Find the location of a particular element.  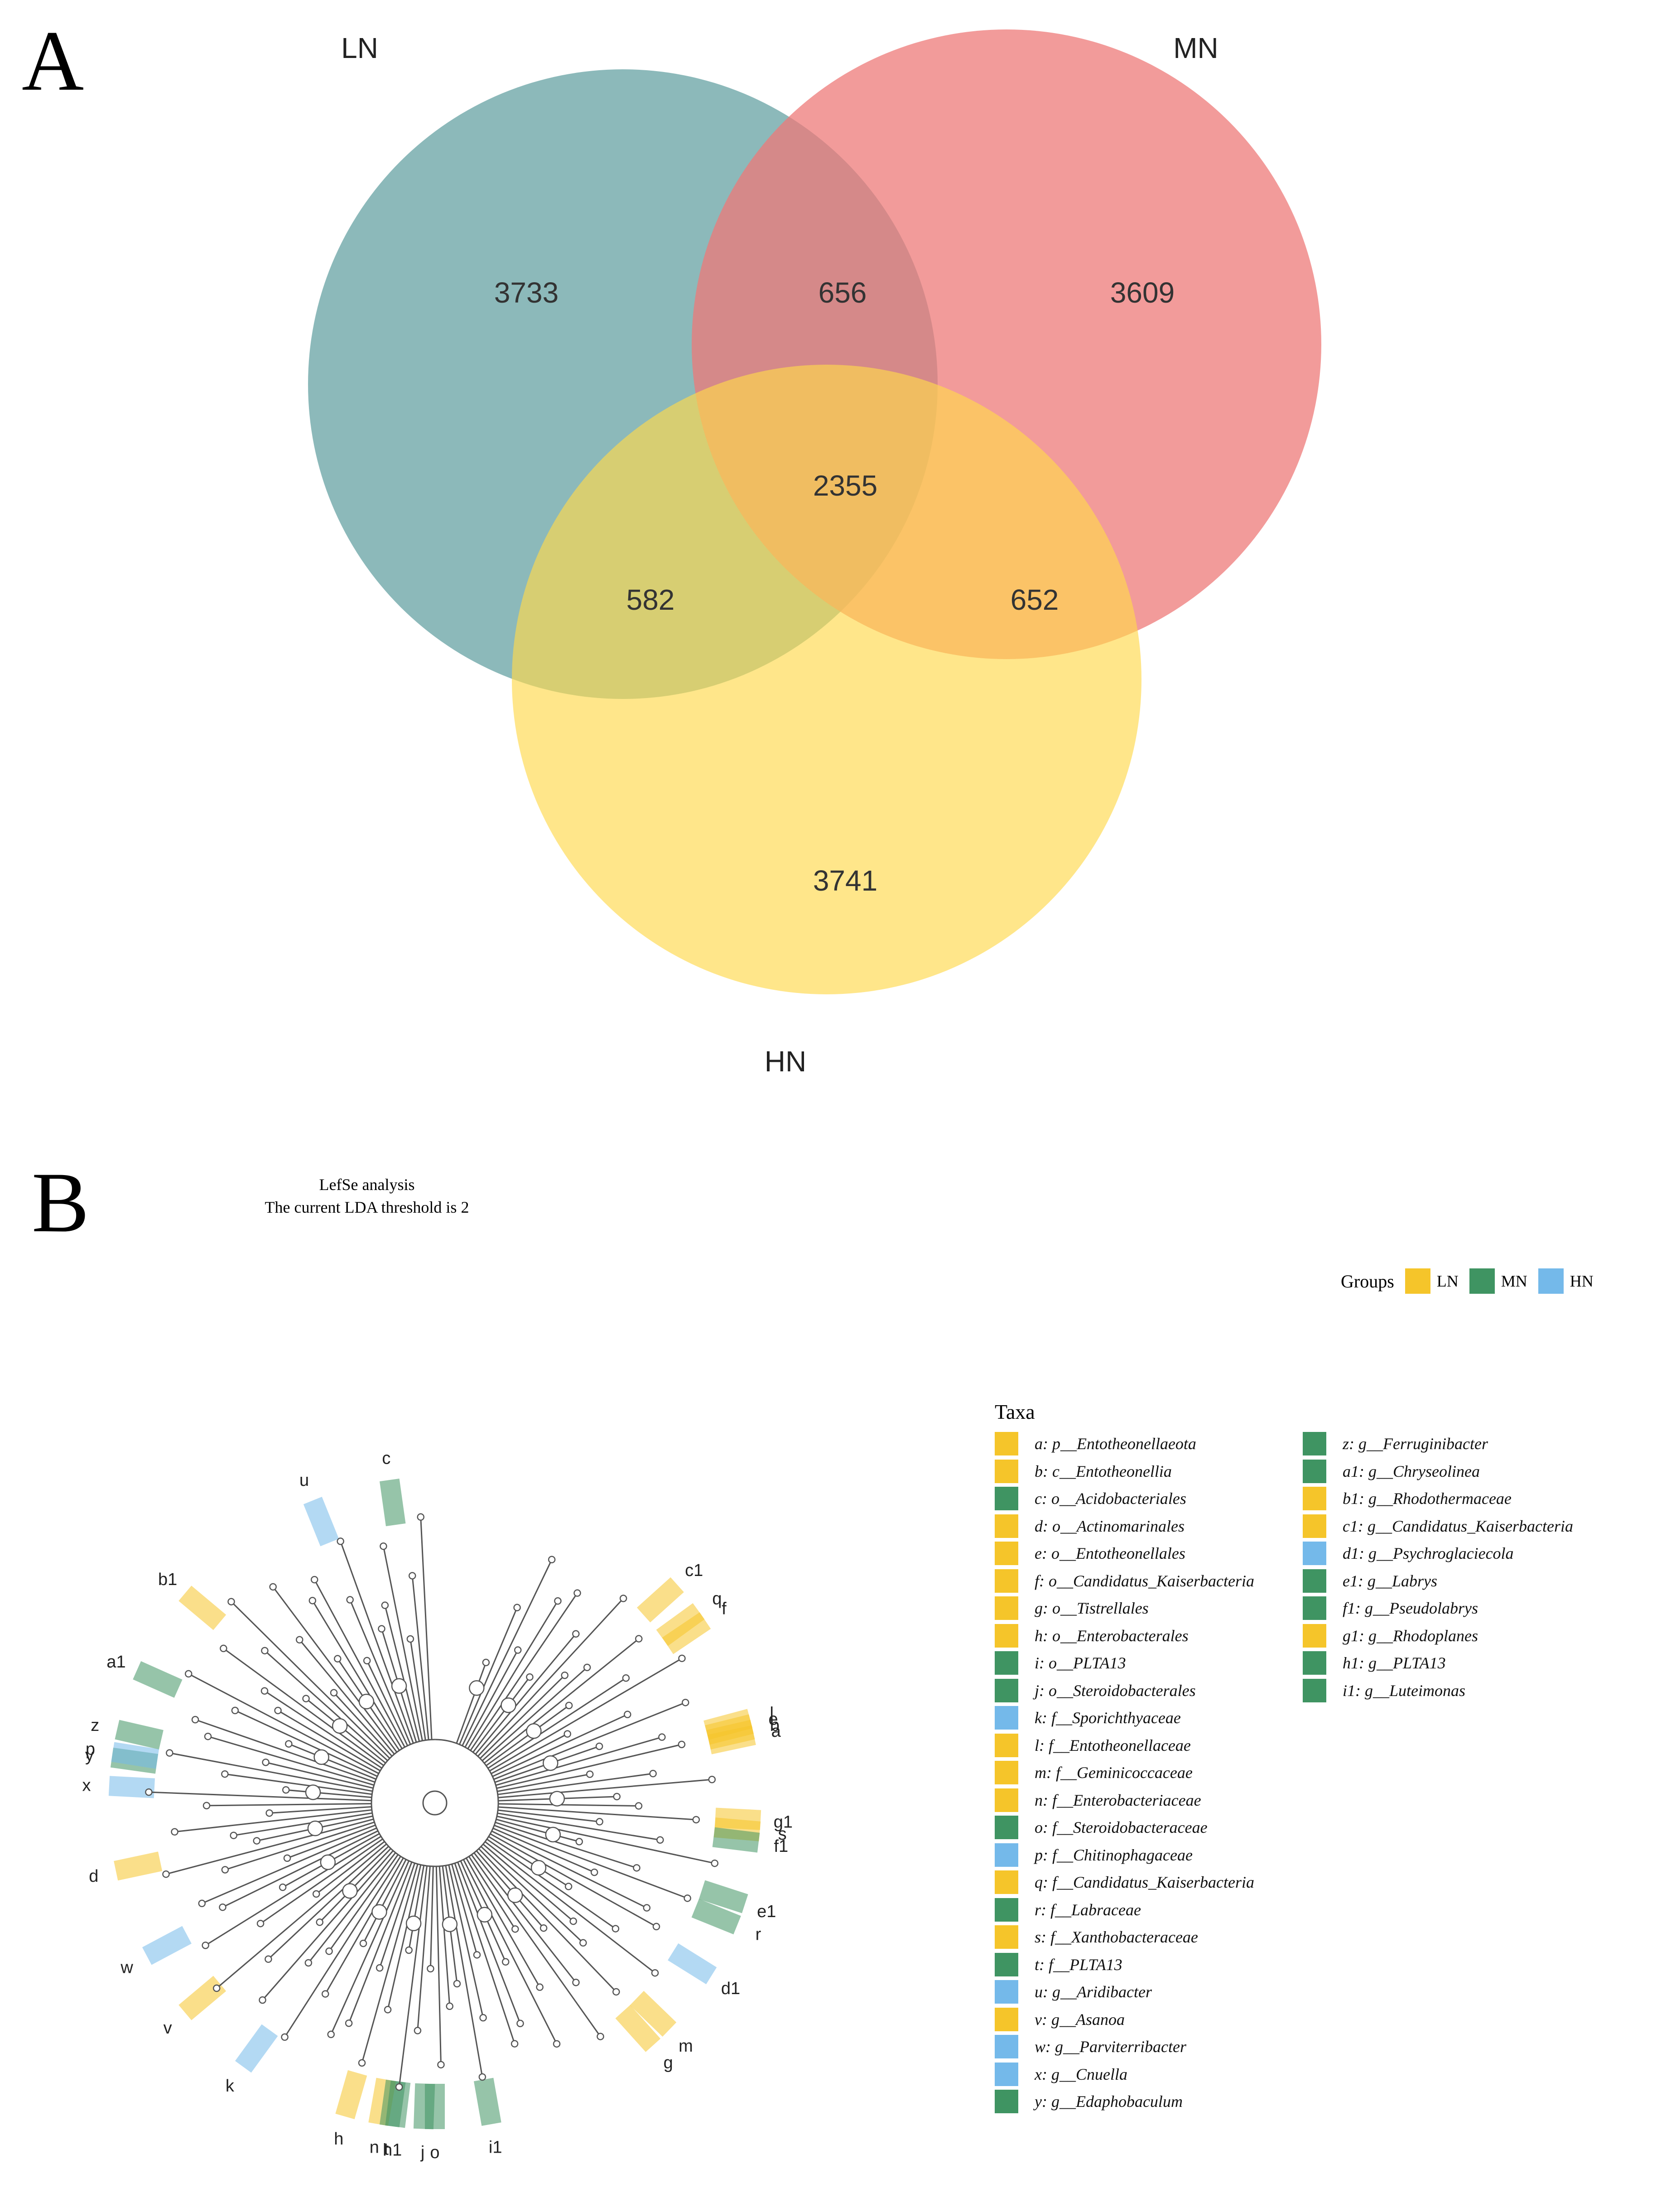

venn-circle-hn is located at coordinates (826, 679).